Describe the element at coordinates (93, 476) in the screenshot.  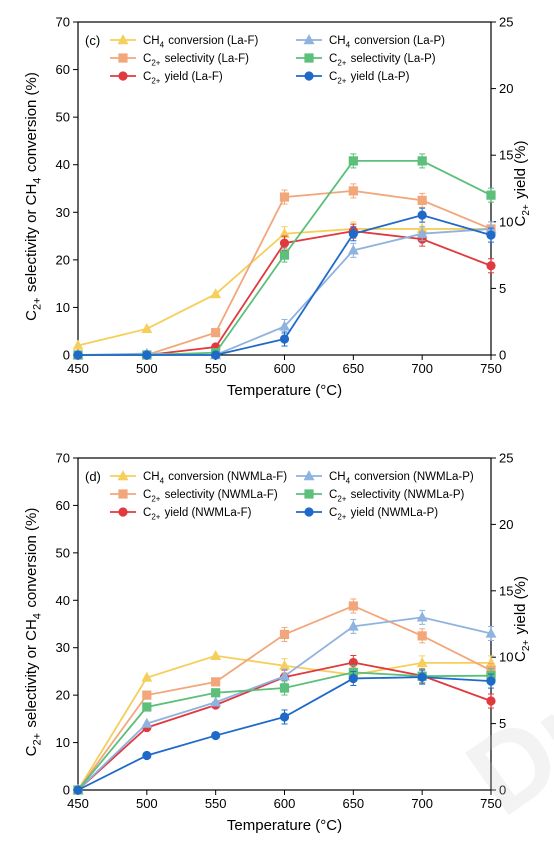
I see `panel-label: (d)` at that location.